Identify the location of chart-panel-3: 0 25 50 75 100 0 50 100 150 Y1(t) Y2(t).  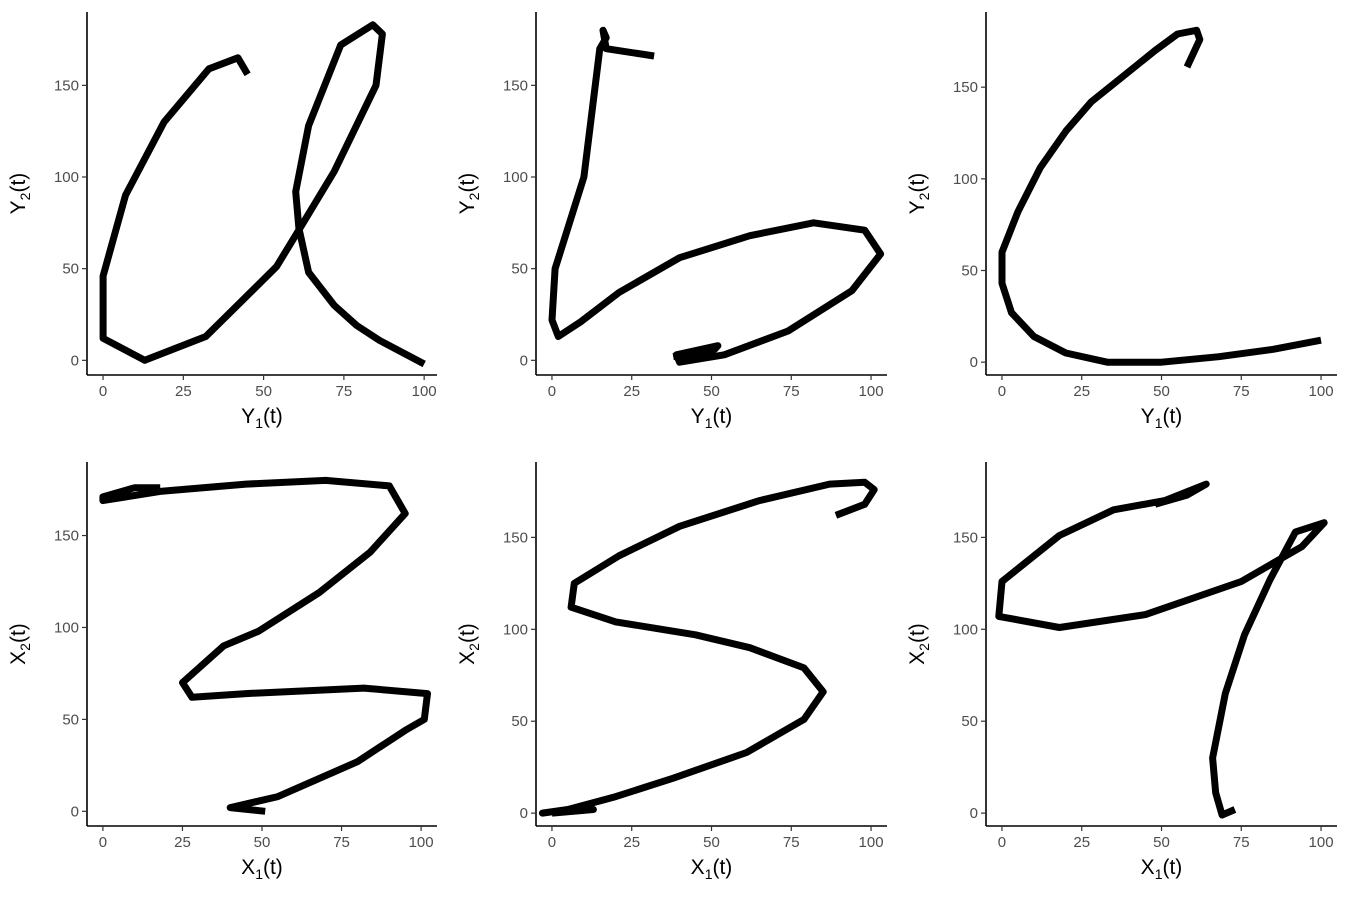
(1121, 221).